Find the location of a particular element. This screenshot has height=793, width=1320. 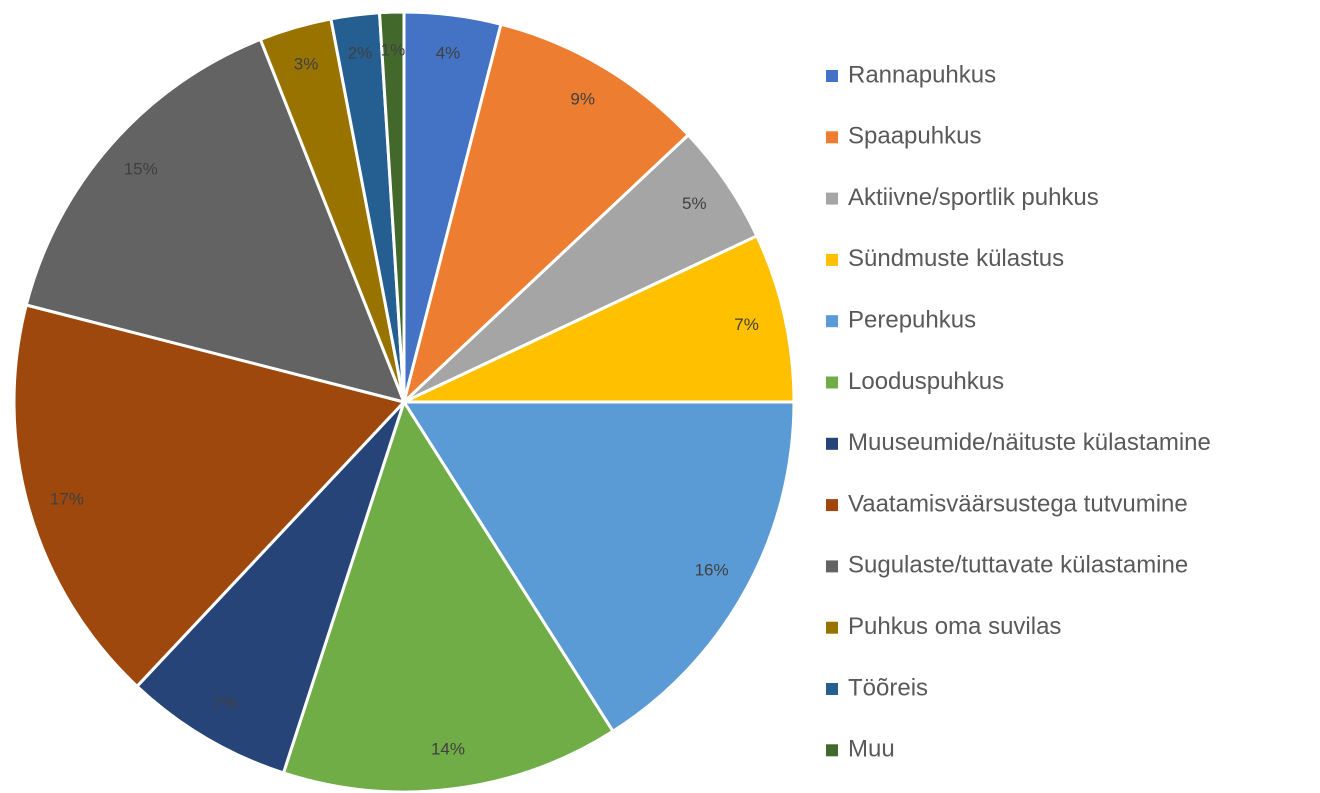

legend-label: Sugulaste/tuttavate külastamine is located at coordinates (1018, 565).